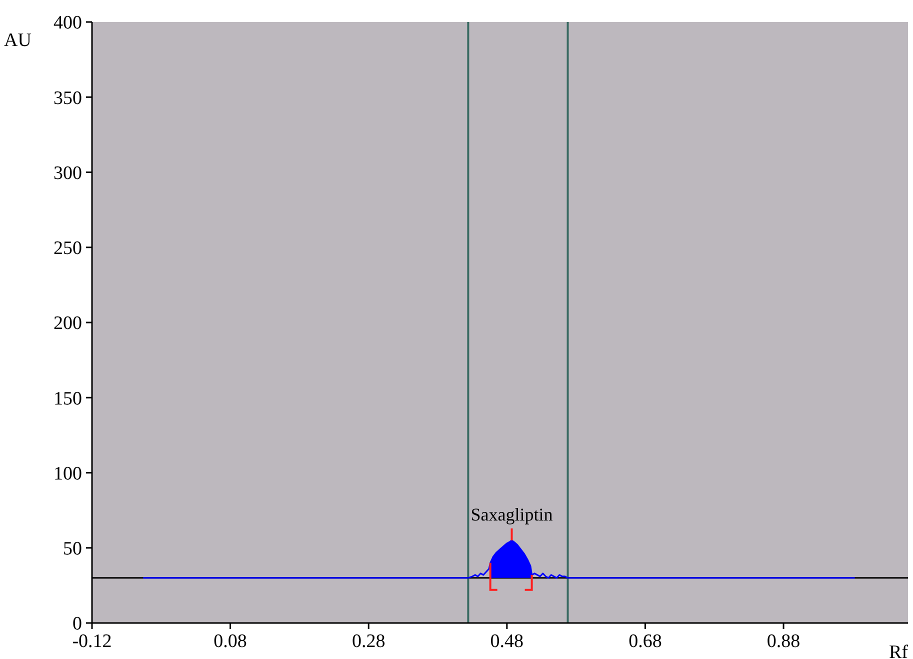  Describe the element at coordinates (68, 98) in the screenshot. I see `y-tick-label: 350` at that location.